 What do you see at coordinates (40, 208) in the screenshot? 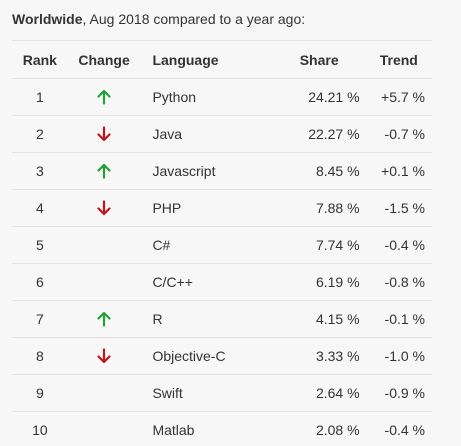
I see `rank-cell: 4` at bounding box center [40, 208].